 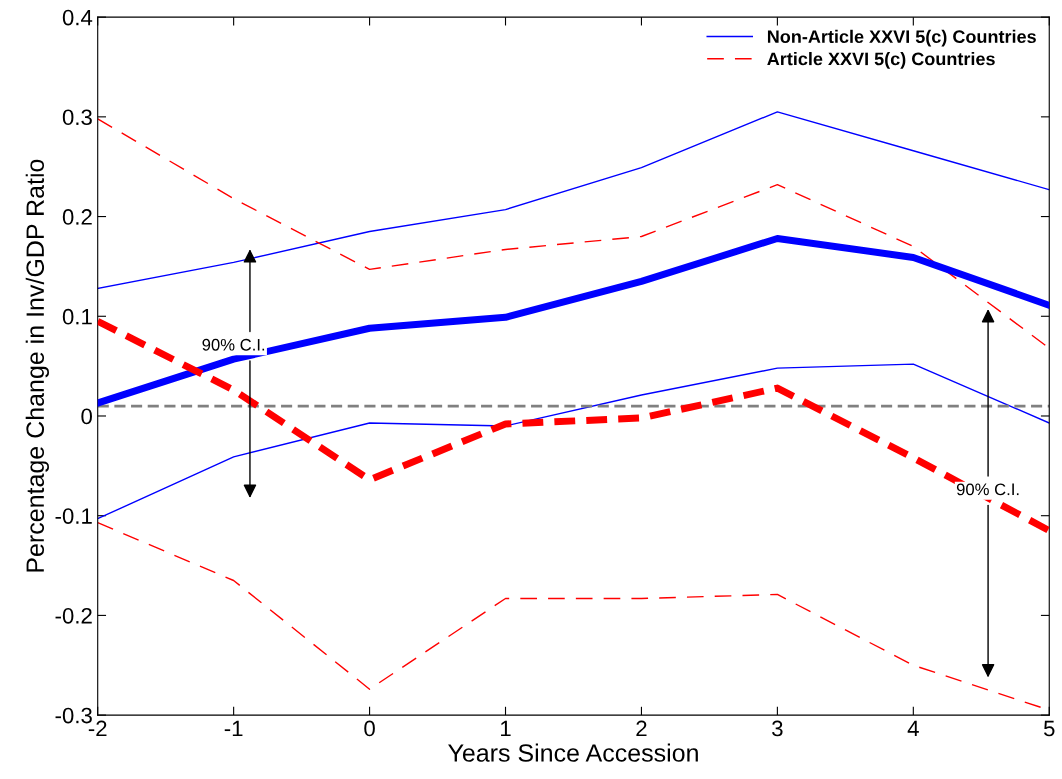 I want to click on x-tick-label: 5, so click(x=1049, y=728).